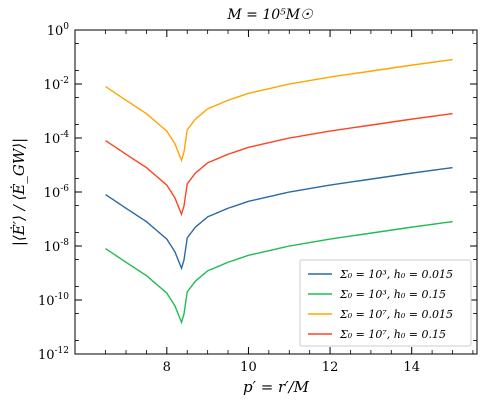 This screenshot has width=488, height=405. Describe the element at coordinates (53, 300) in the screenshot. I see `y-tick-label: 10⁻¹⁰` at that location.